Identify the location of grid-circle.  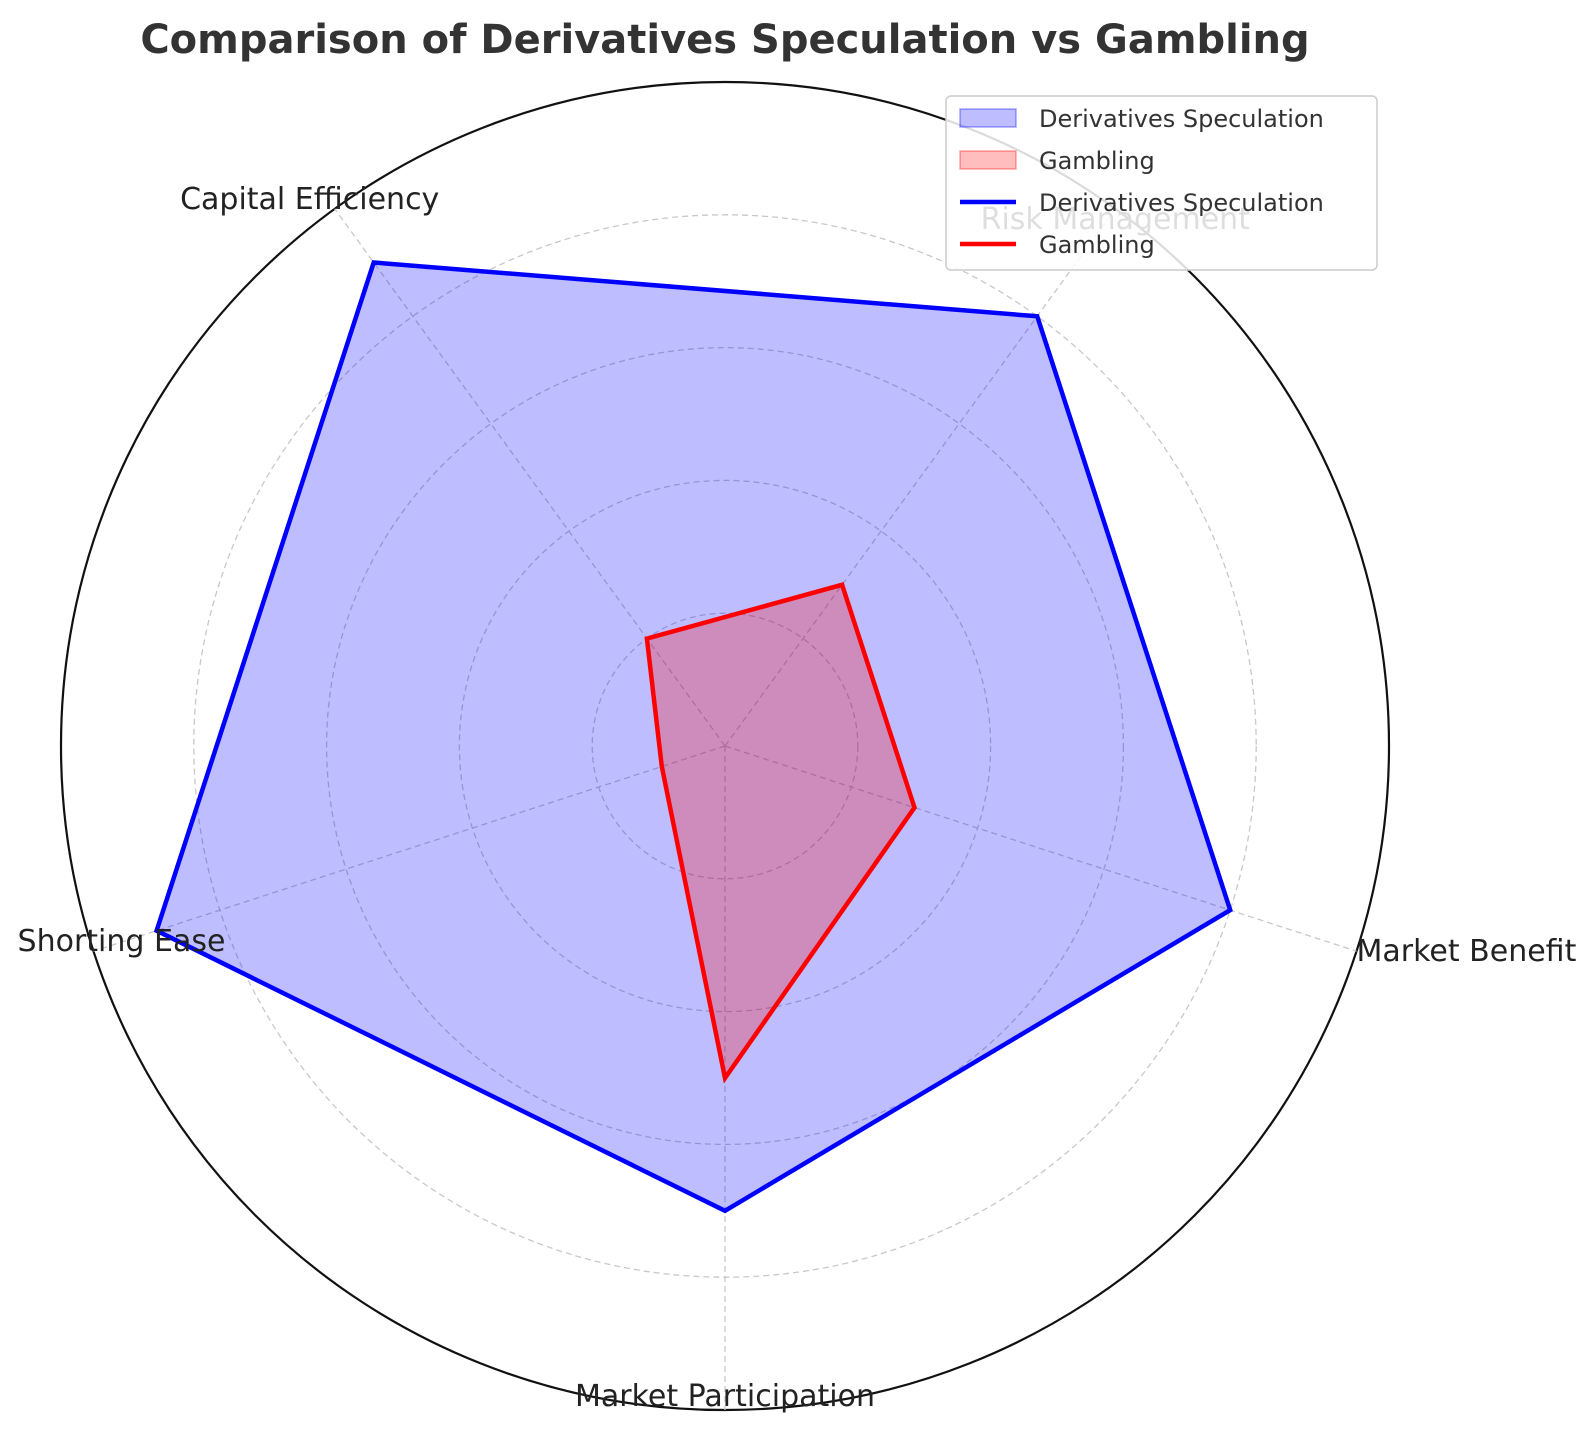
(725, 746).